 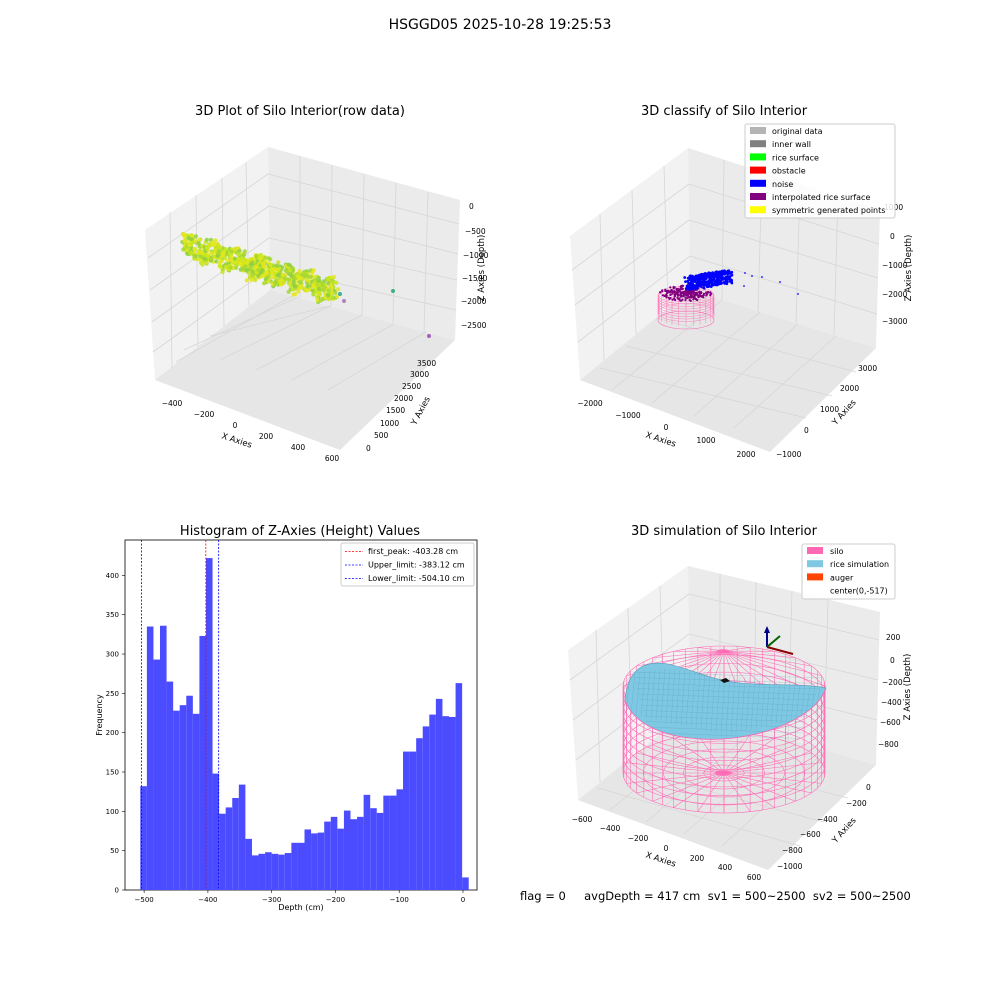 I want to click on p2-ytick: −1000, so click(x=789, y=454).